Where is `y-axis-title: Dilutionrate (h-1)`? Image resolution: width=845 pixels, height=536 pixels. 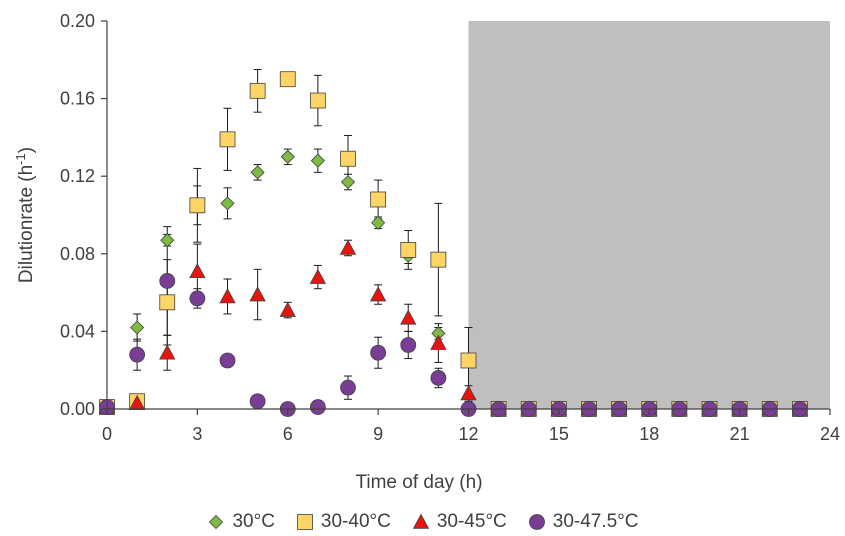
y-axis-title: Dilutionrate (h-1) is located at coordinates (25, 215).